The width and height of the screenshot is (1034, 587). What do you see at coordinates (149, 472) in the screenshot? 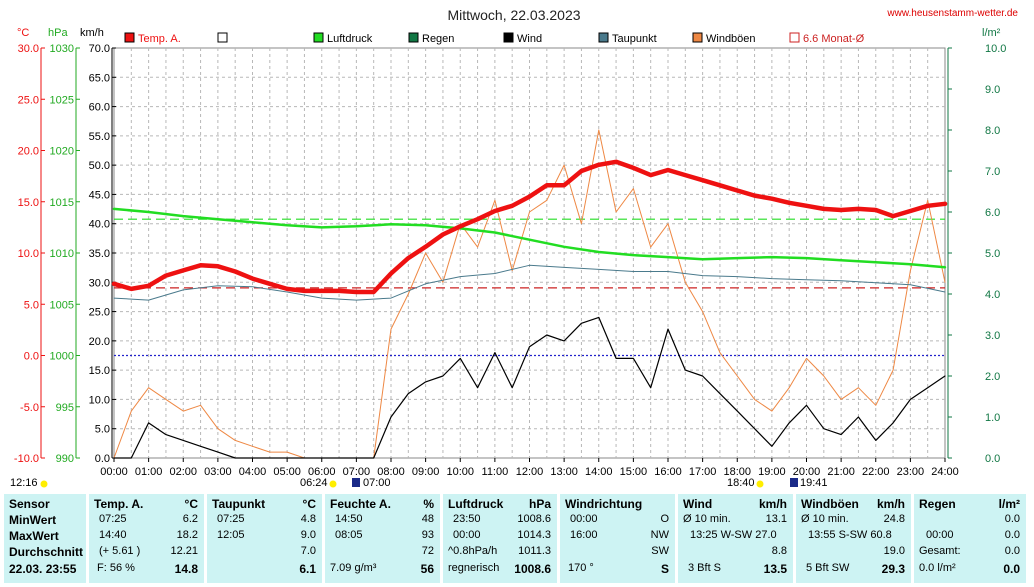
I see `x-tick-label: 01:00` at bounding box center [149, 472].